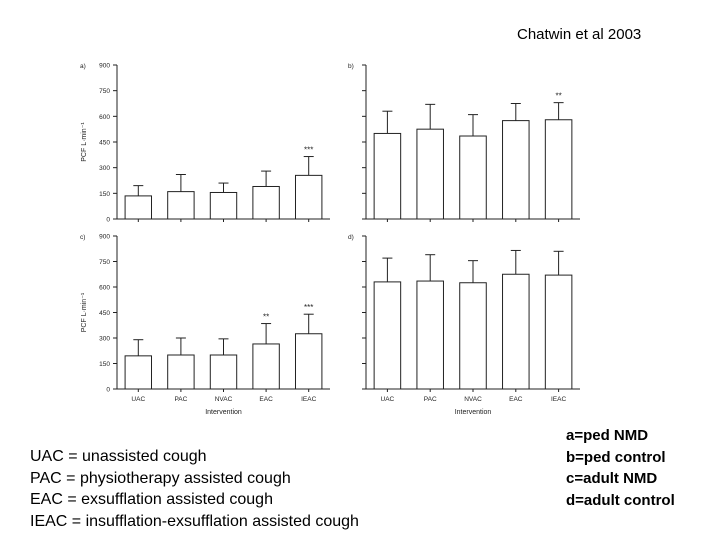 The width and height of the screenshot is (720, 540). I want to click on panel-legend-c: c=adult NMD, so click(612, 478).